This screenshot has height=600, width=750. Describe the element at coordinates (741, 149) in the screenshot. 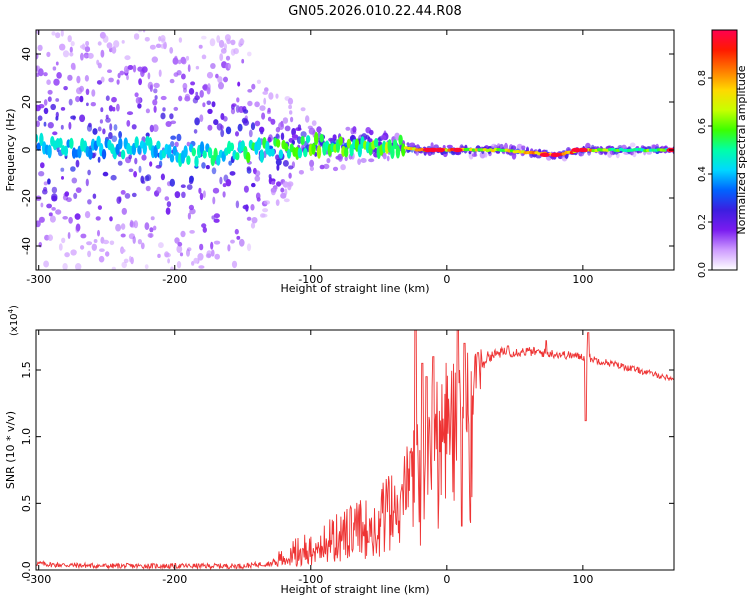

I see `colorbar-label: Normalized spectral amplitude` at that location.